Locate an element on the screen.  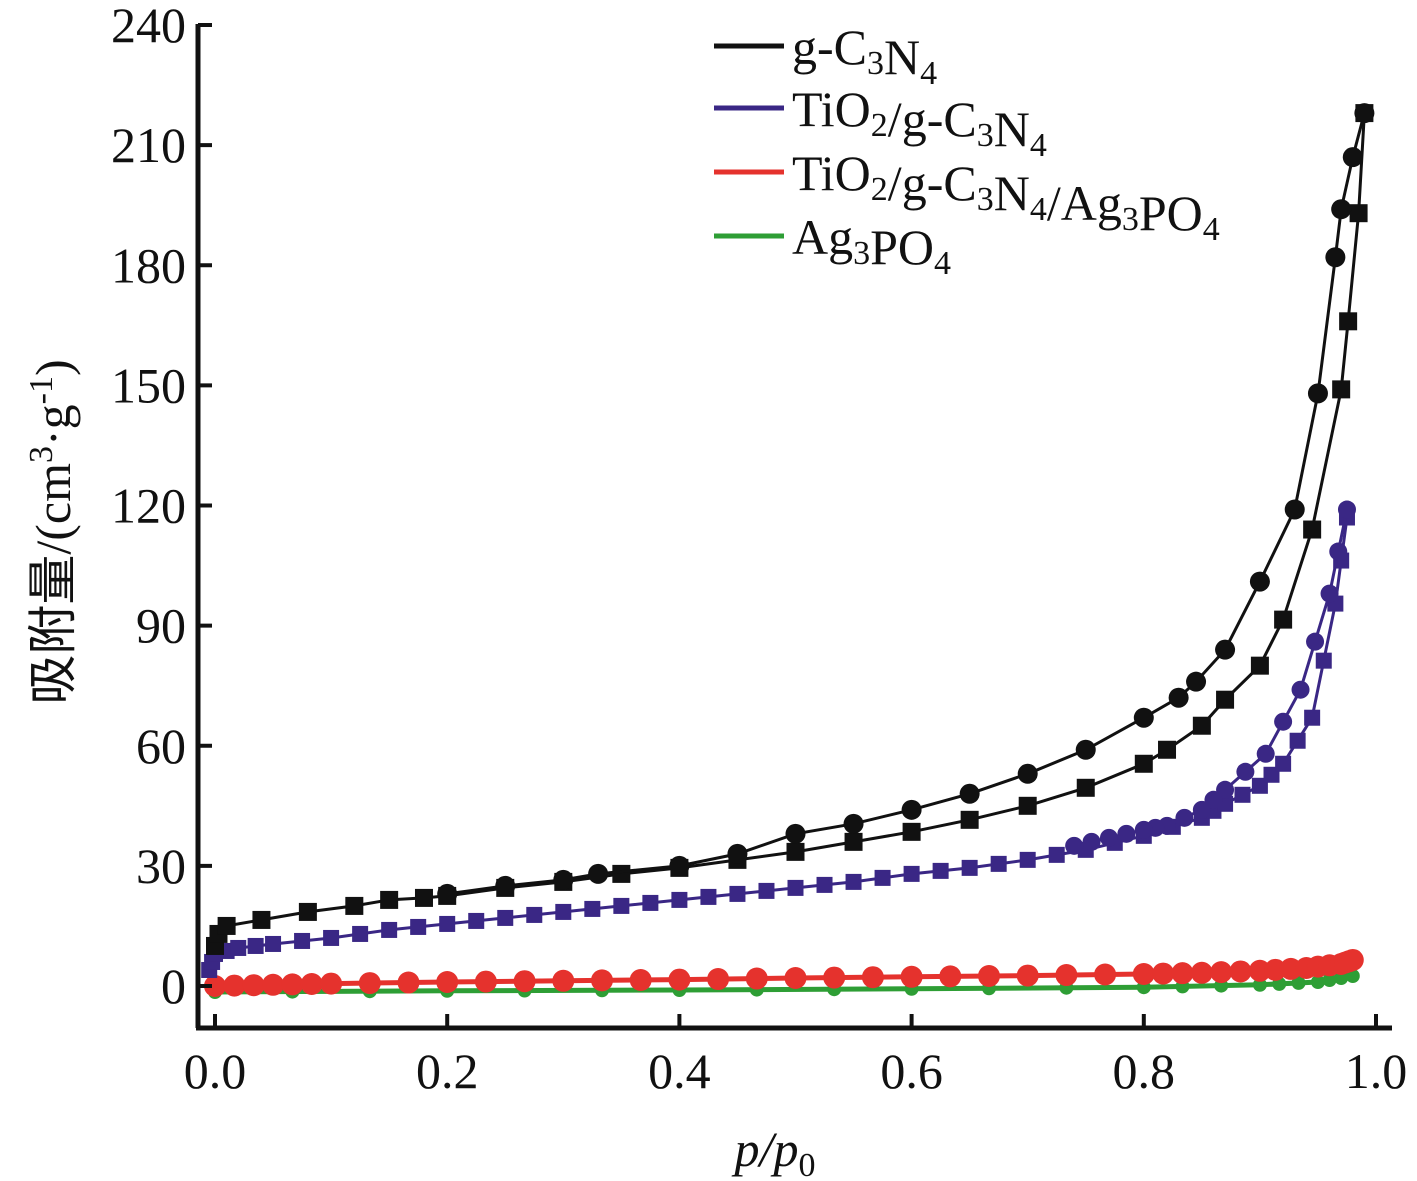
legend-label: g-C3N4 is located at coordinates (864, 55).